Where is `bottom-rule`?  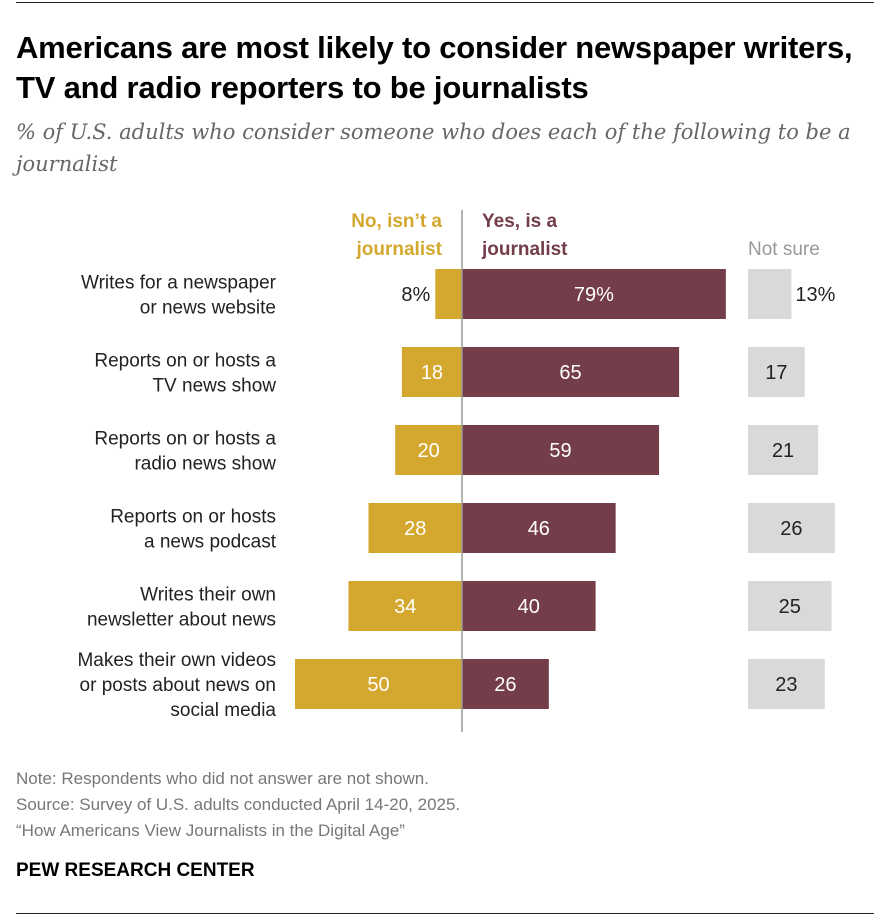
bottom-rule is located at coordinates (445, 913).